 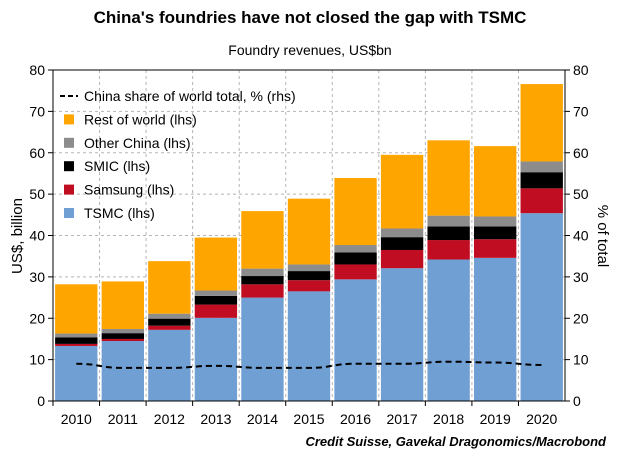 I want to click on y-tick-label-left: 40, so click(x=37, y=236).